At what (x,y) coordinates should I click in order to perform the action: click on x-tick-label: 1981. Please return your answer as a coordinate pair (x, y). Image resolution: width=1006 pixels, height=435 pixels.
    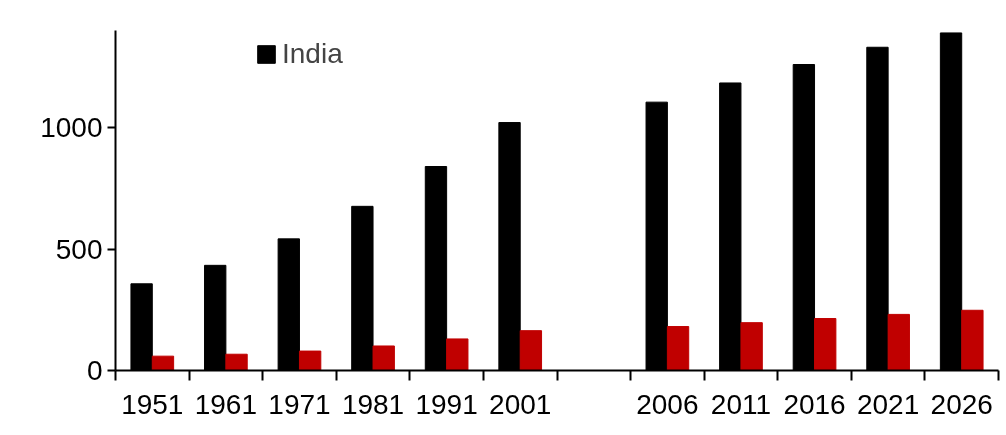
    Looking at the image, I should click on (373, 404).